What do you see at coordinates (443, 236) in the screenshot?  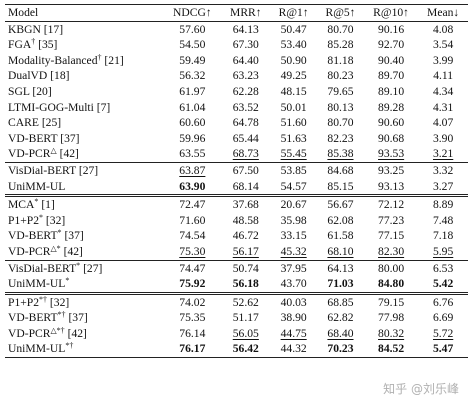 I see `cell-mean: 7.18` at bounding box center [443, 236].